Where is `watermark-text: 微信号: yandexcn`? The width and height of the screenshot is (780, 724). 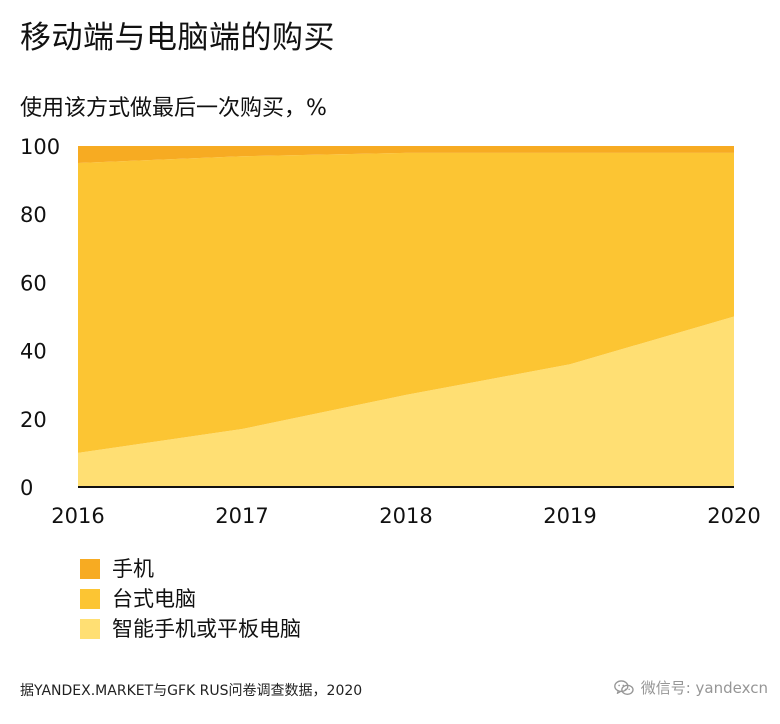
watermark-text: 微信号: yandexcn is located at coordinates (704, 688).